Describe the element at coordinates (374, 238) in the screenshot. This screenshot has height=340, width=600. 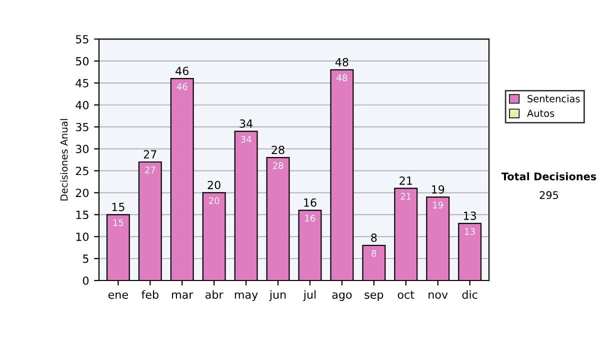
I see `total-label: 8` at that location.